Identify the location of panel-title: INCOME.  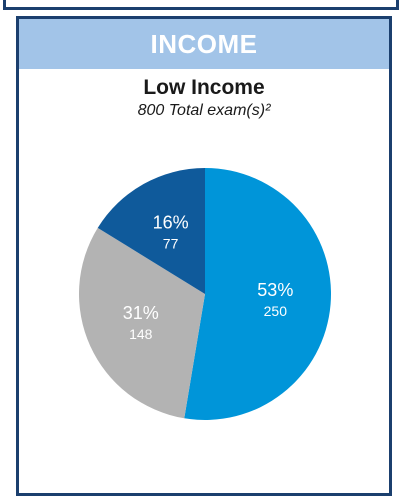
(204, 43).